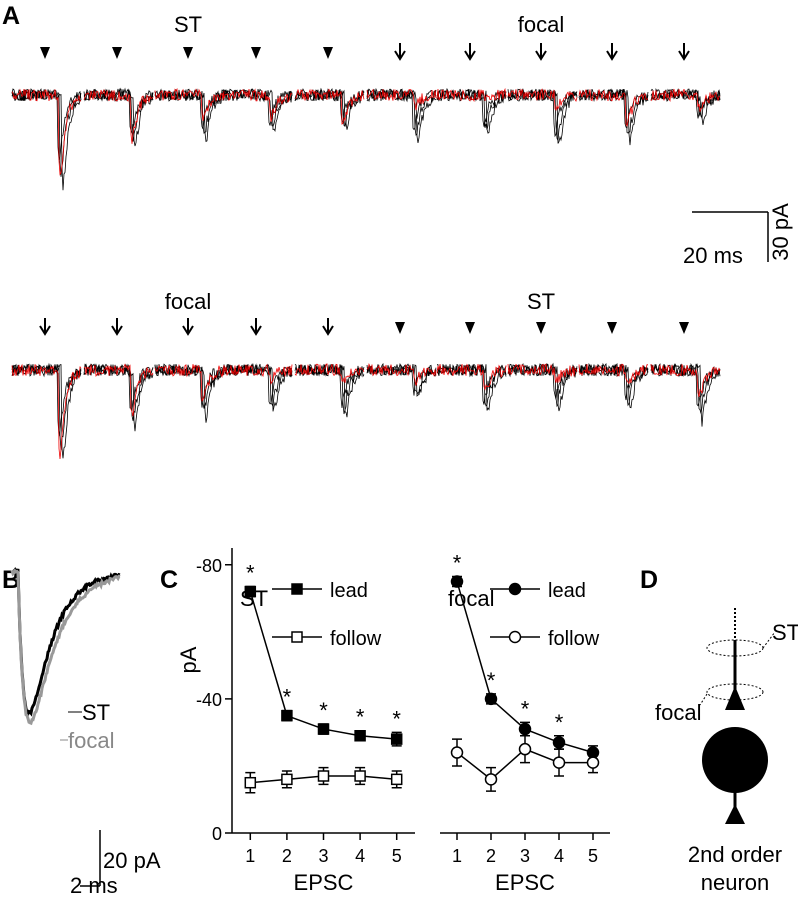 The height and width of the screenshot is (903, 798). Describe the element at coordinates (209, 700) in the screenshot. I see `y-tick-label: -40` at that location.